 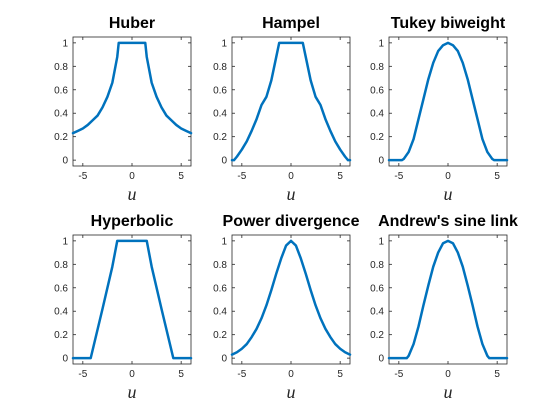 I want to click on subplot-6: Andrew's sine link -5 0 5 0 0.2 0.4 0.6 0.8 1 u, so click(x=444, y=307).